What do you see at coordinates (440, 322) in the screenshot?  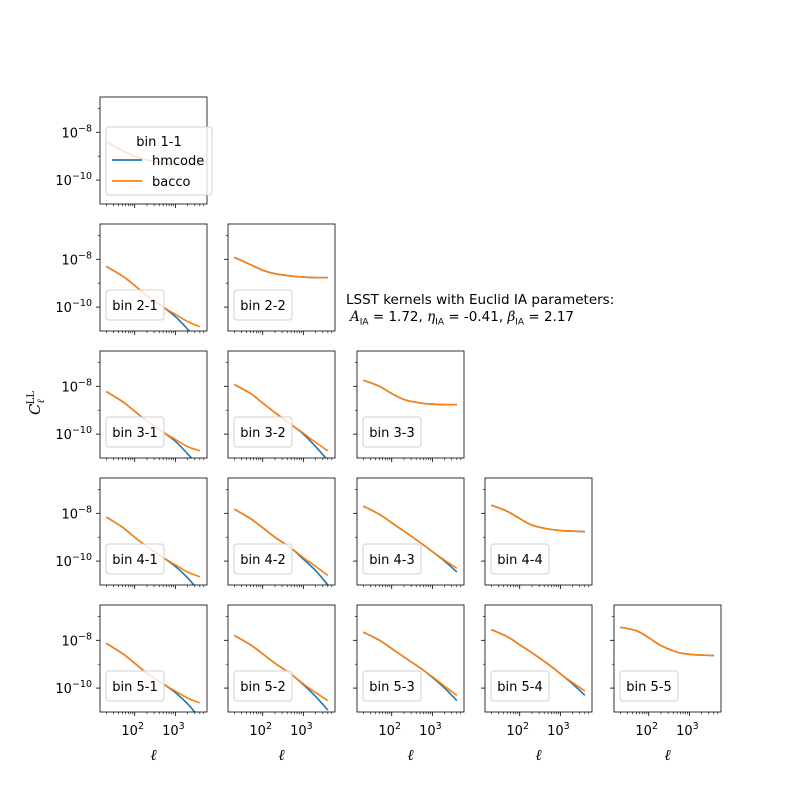 I see `eta-subscript: IA` at bounding box center [440, 322].